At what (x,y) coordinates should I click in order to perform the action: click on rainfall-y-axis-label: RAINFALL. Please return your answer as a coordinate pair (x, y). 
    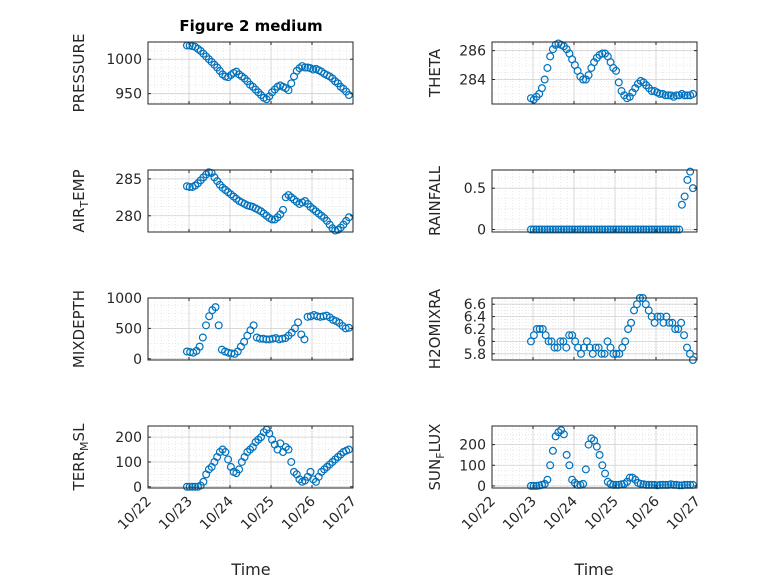
    Looking at the image, I should click on (435, 200).